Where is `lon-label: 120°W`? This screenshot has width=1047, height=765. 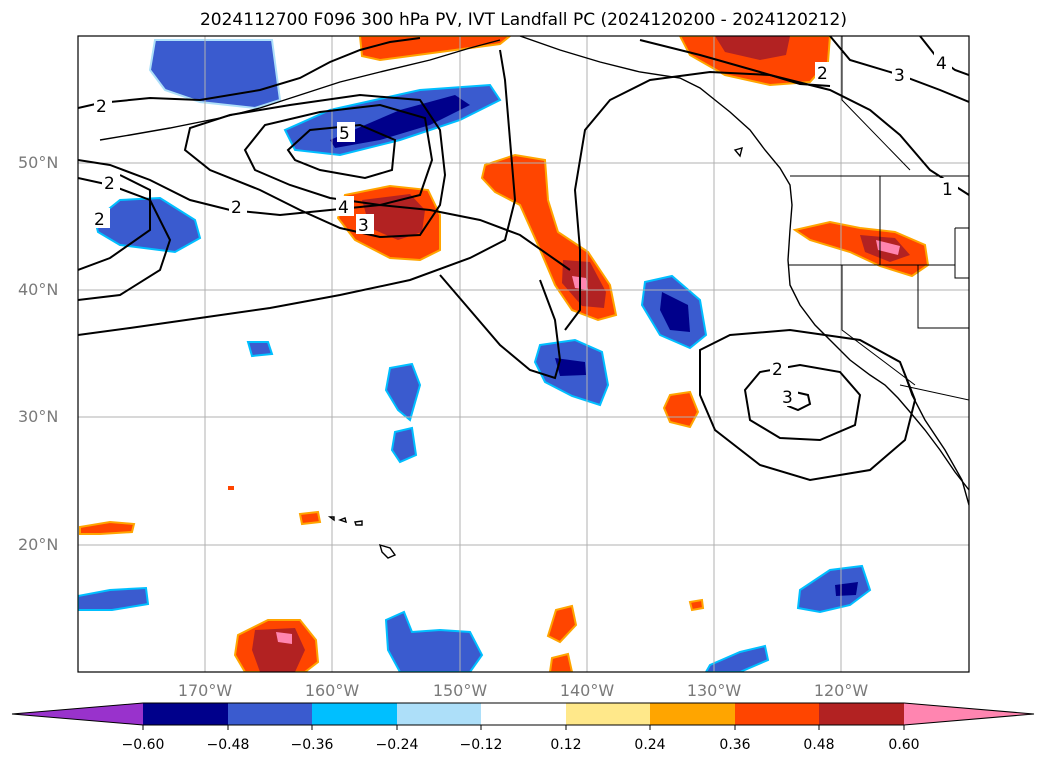 lon-label: 120°W is located at coordinates (841, 690).